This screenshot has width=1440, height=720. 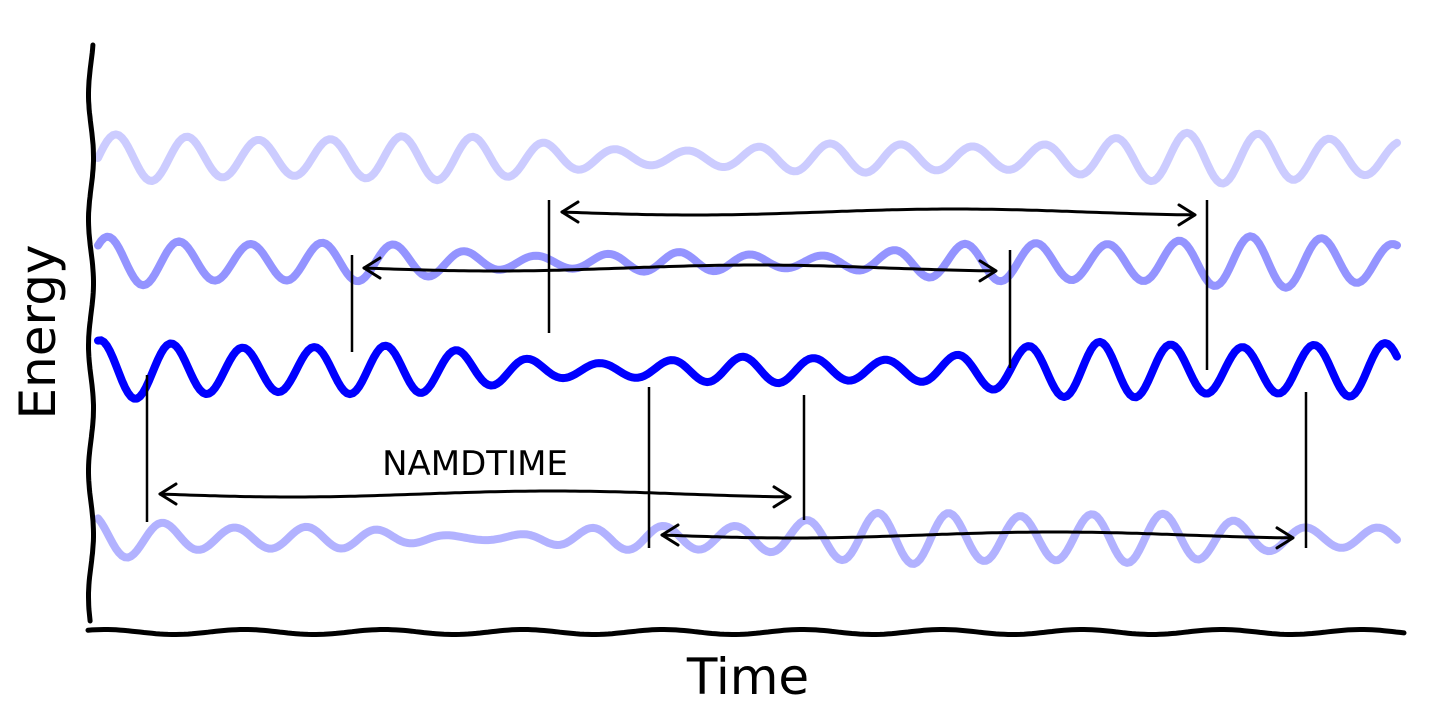 What do you see at coordinates (38, 331) in the screenshot?
I see `y-axis-label: Energy` at bounding box center [38, 331].